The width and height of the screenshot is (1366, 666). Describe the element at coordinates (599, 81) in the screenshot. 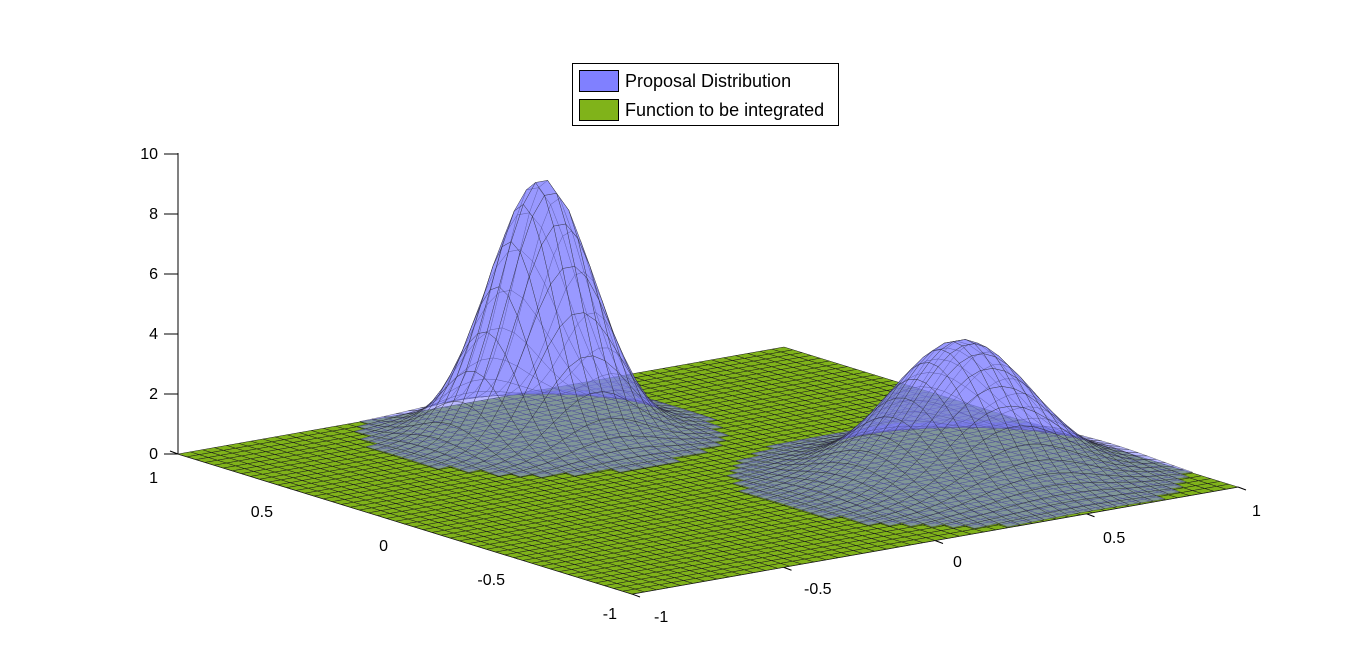

I see `legend-swatch-proposal` at that location.